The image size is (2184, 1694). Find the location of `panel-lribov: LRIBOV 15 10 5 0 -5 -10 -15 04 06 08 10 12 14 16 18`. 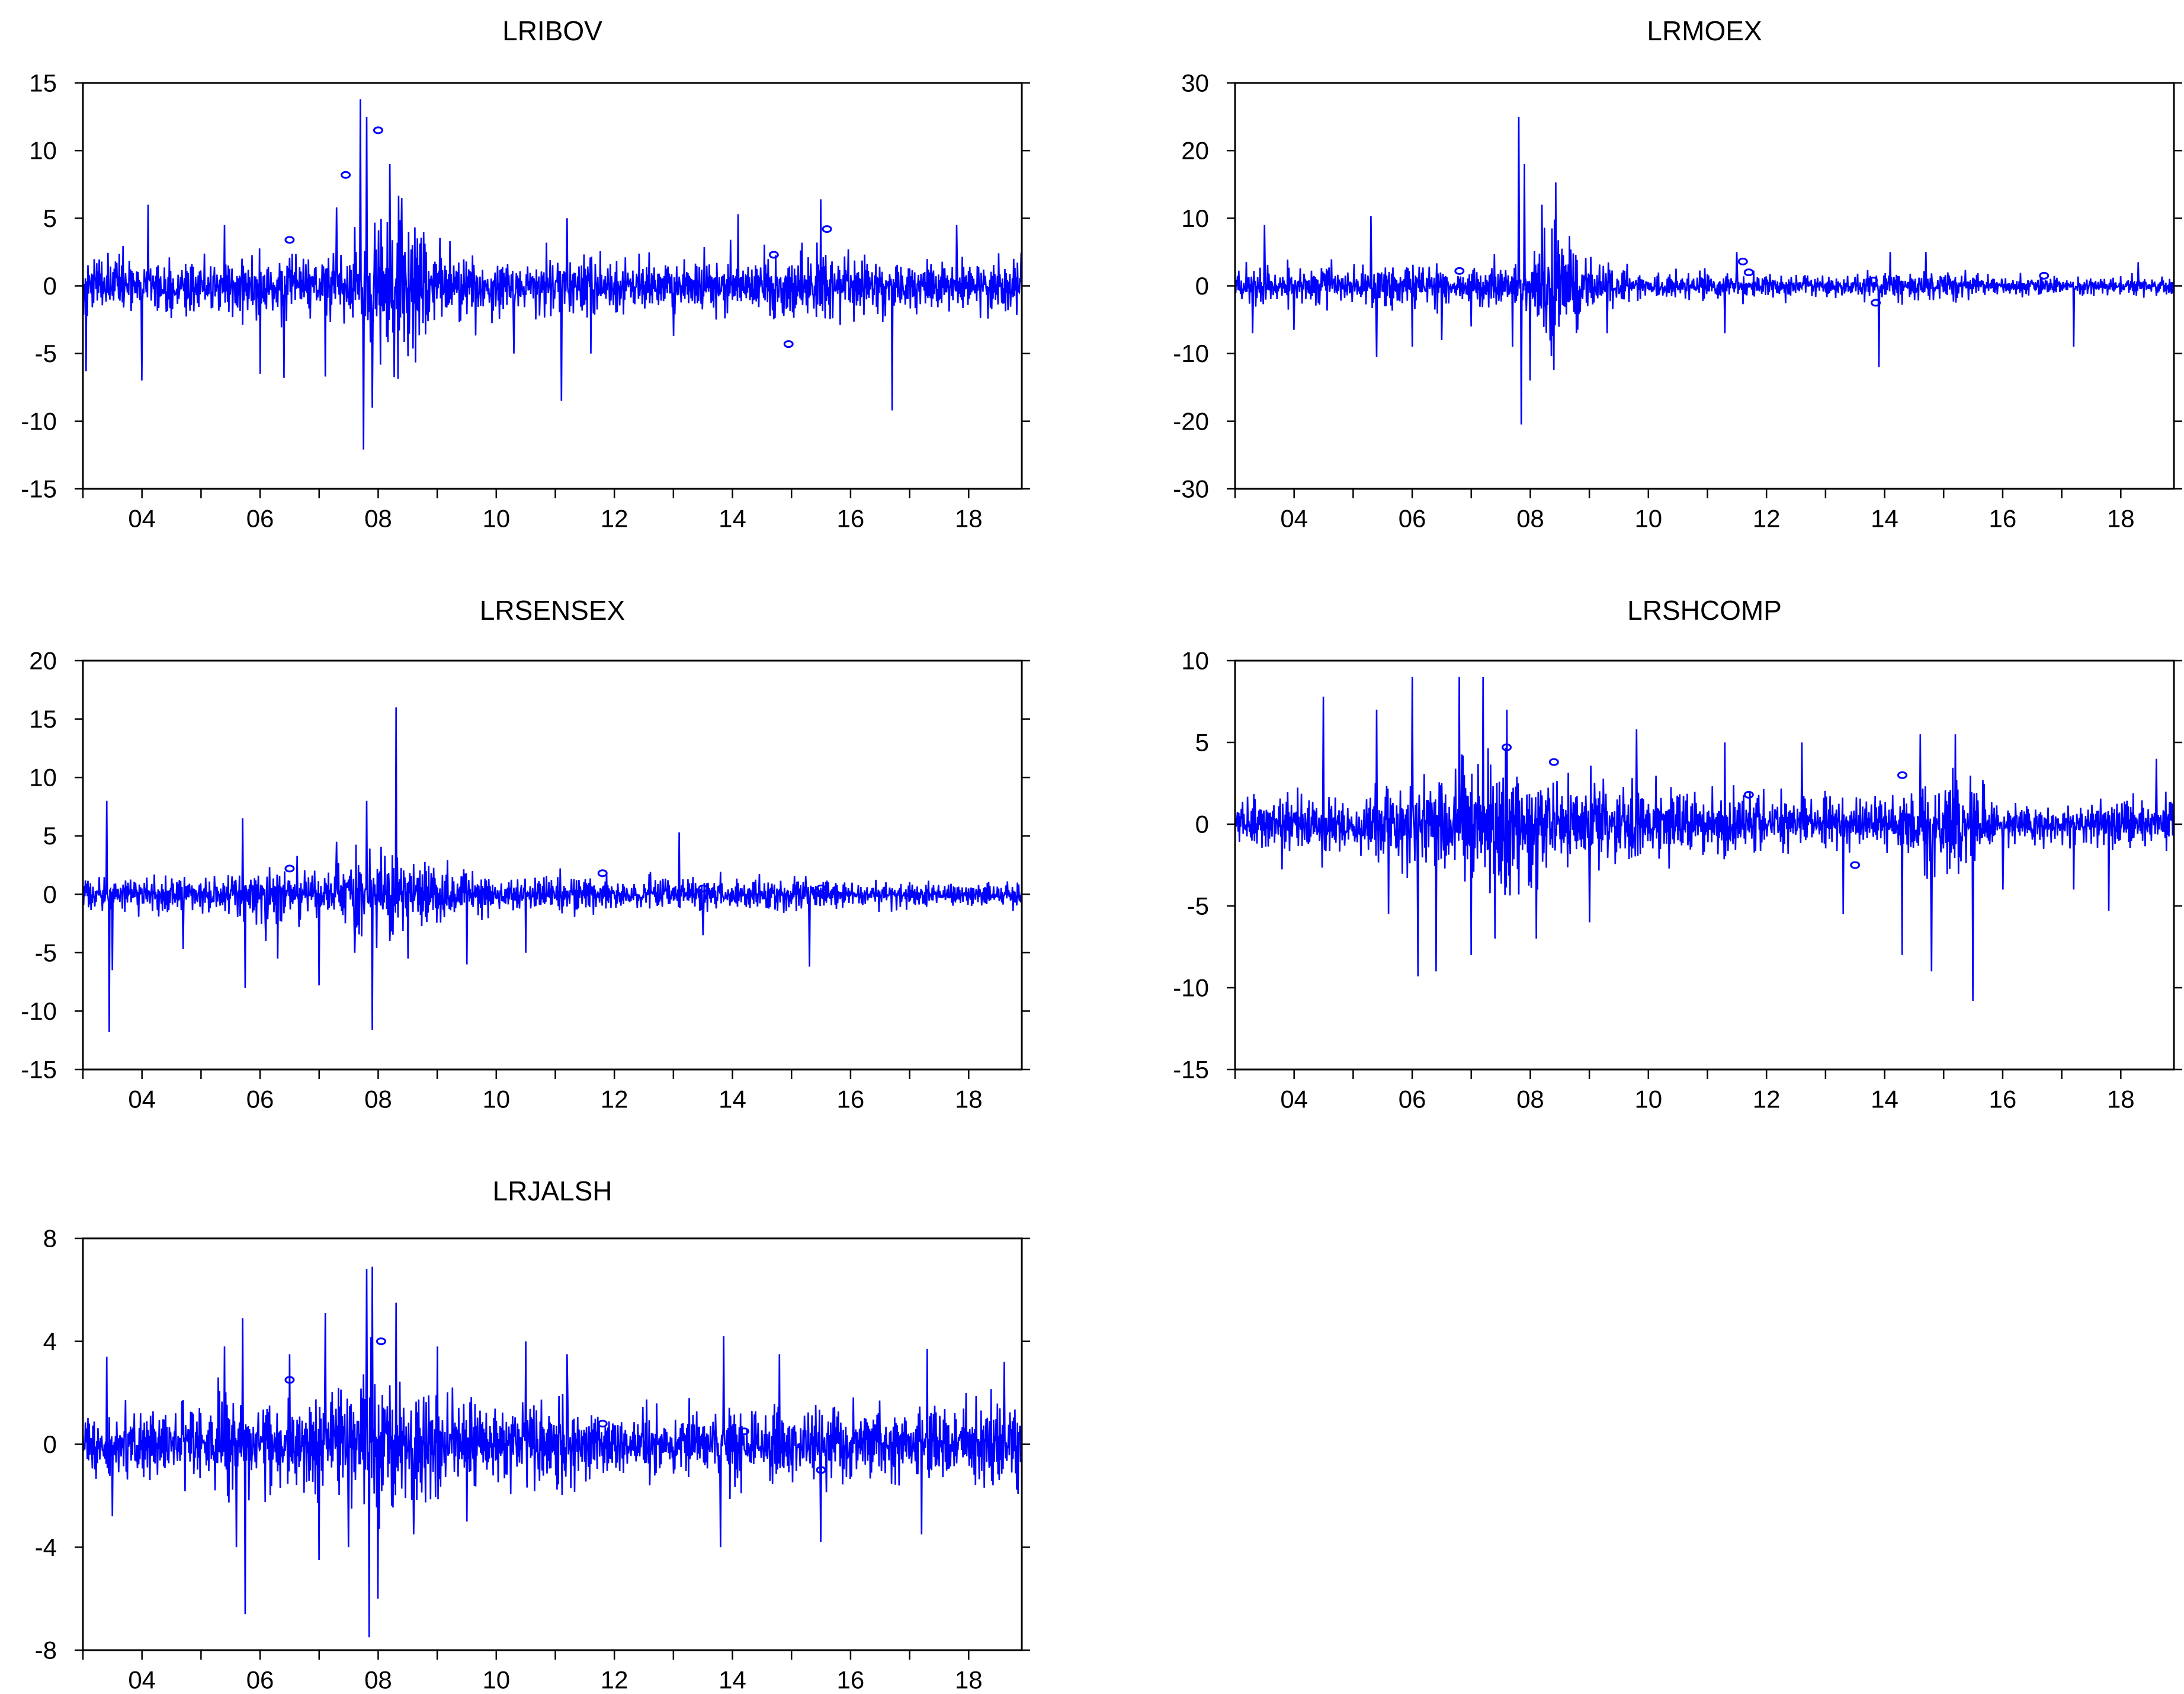

panel-lribov: LRIBOV 15 10 5 0 -5 -10 -15 04 06 08 10 12 14 16 18 is located at coordinates (525, 274).